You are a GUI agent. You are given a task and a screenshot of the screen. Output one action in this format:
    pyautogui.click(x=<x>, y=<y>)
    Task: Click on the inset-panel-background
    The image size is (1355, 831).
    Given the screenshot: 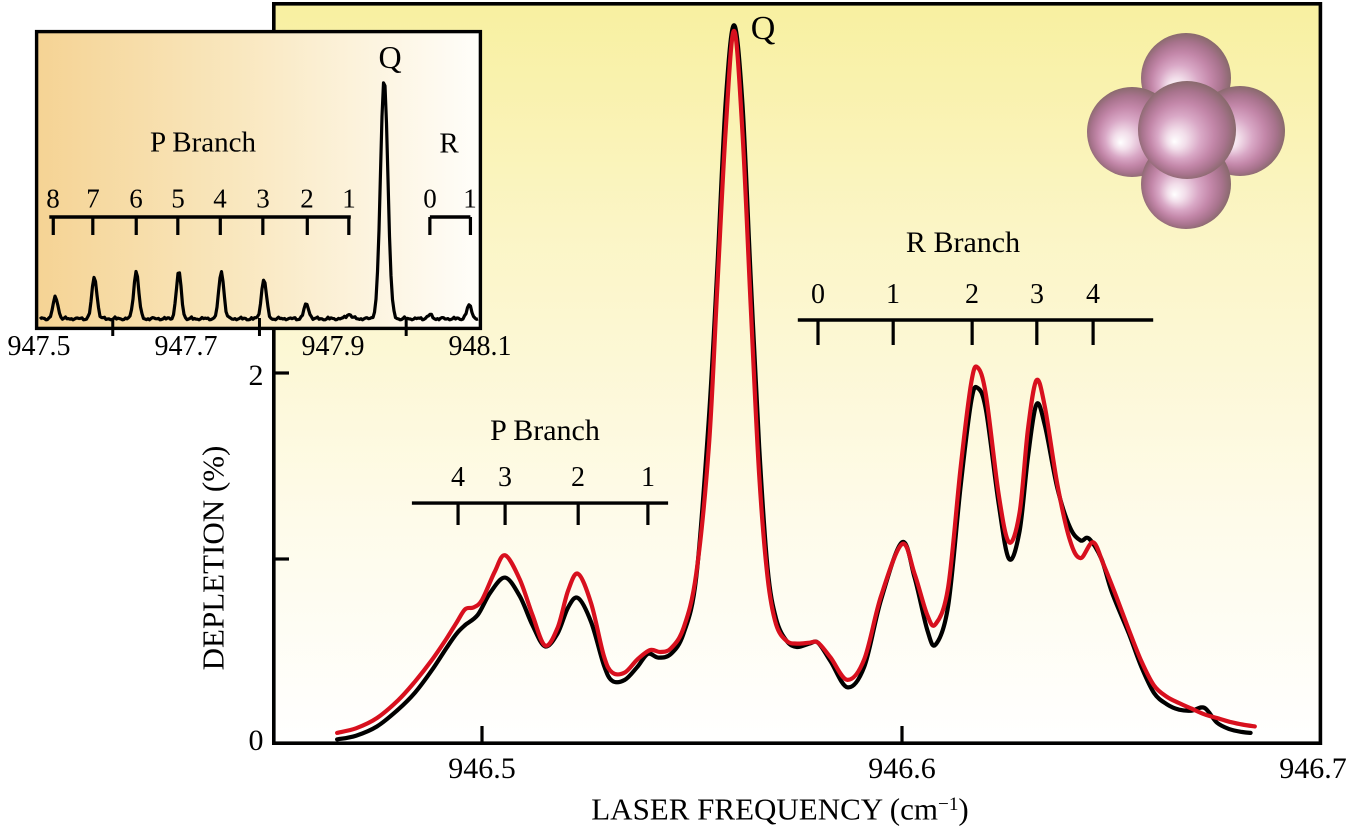 What is the action you would take?
    pyautogui.click(x=258, y=180)
    